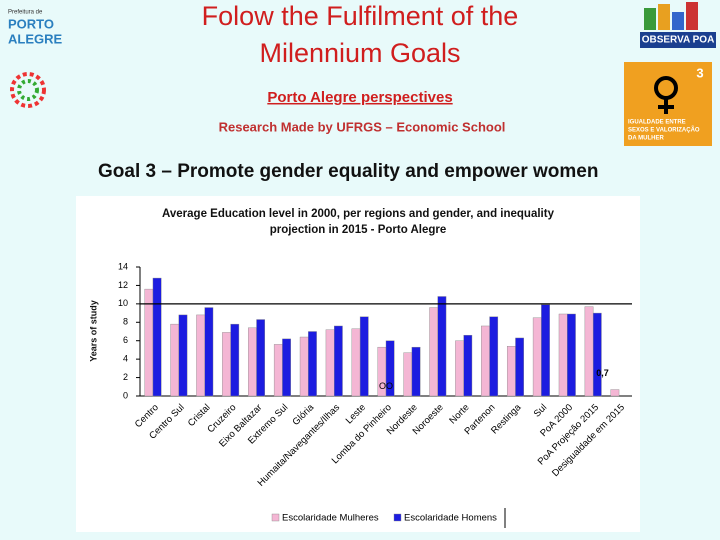 The image size is (720, 540). Describe the element at coordinates (360, 16) in the screenshot. I see `slide-title: Folow the Fulfilment of the` at that location.